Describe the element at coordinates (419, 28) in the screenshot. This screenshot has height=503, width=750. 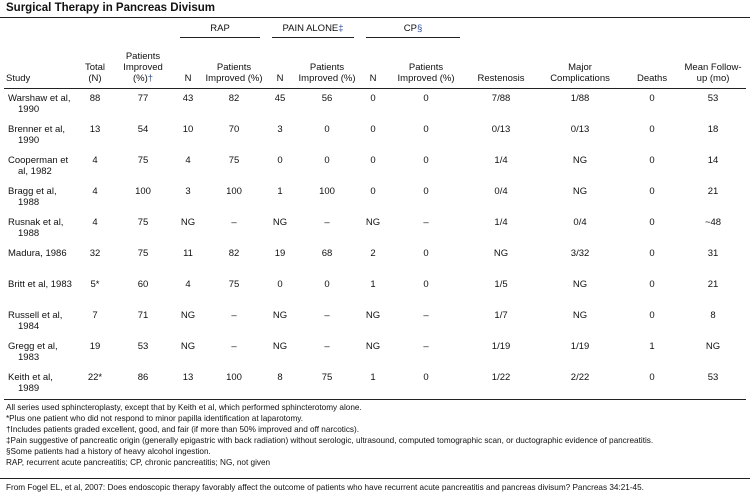
I see `group-mark: §` at that location.